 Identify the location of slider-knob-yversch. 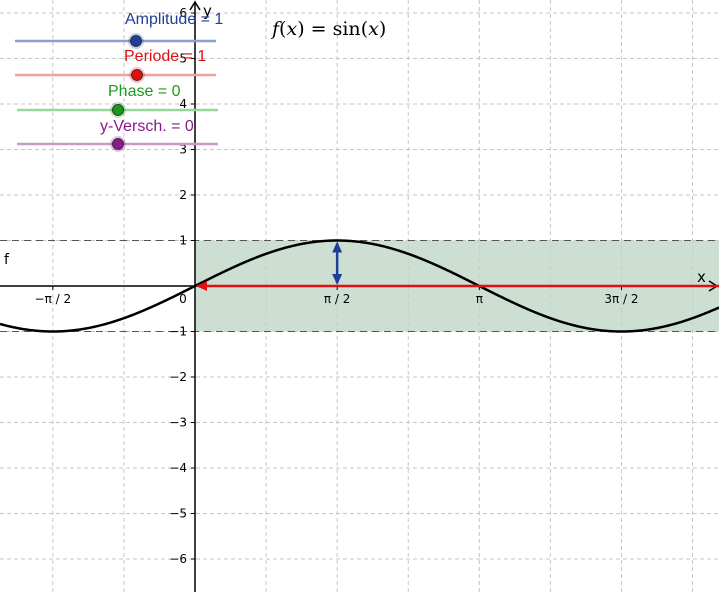
(118, 144).